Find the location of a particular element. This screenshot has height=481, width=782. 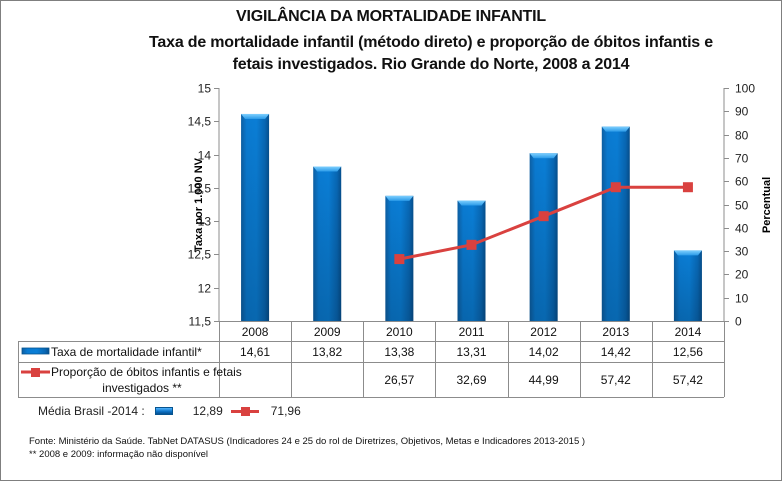

right-axis-tick-label: 40 is located at coordinates (742, 229).